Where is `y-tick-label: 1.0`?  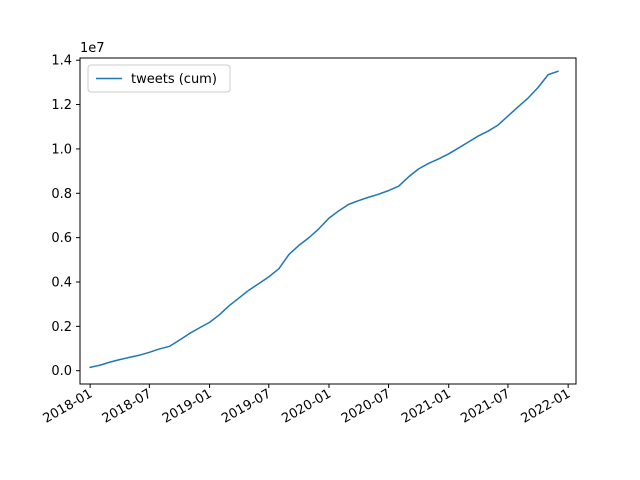 y-tick-label: 1.0 is located at coordinates (61, 149).